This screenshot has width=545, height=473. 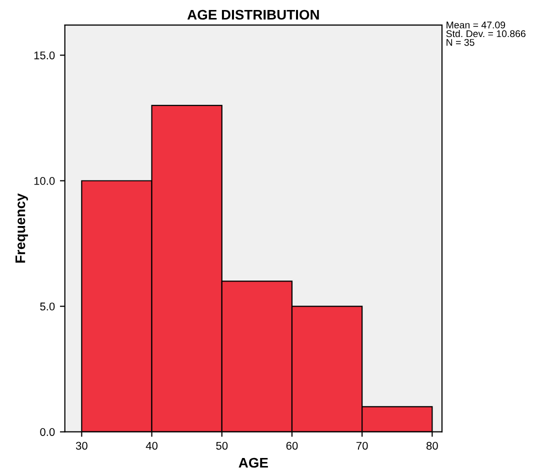 What do you see at coordinates (432, 446) in the screenshot?
I see `x-tick-label: 80` at bounding box center [432, 446].